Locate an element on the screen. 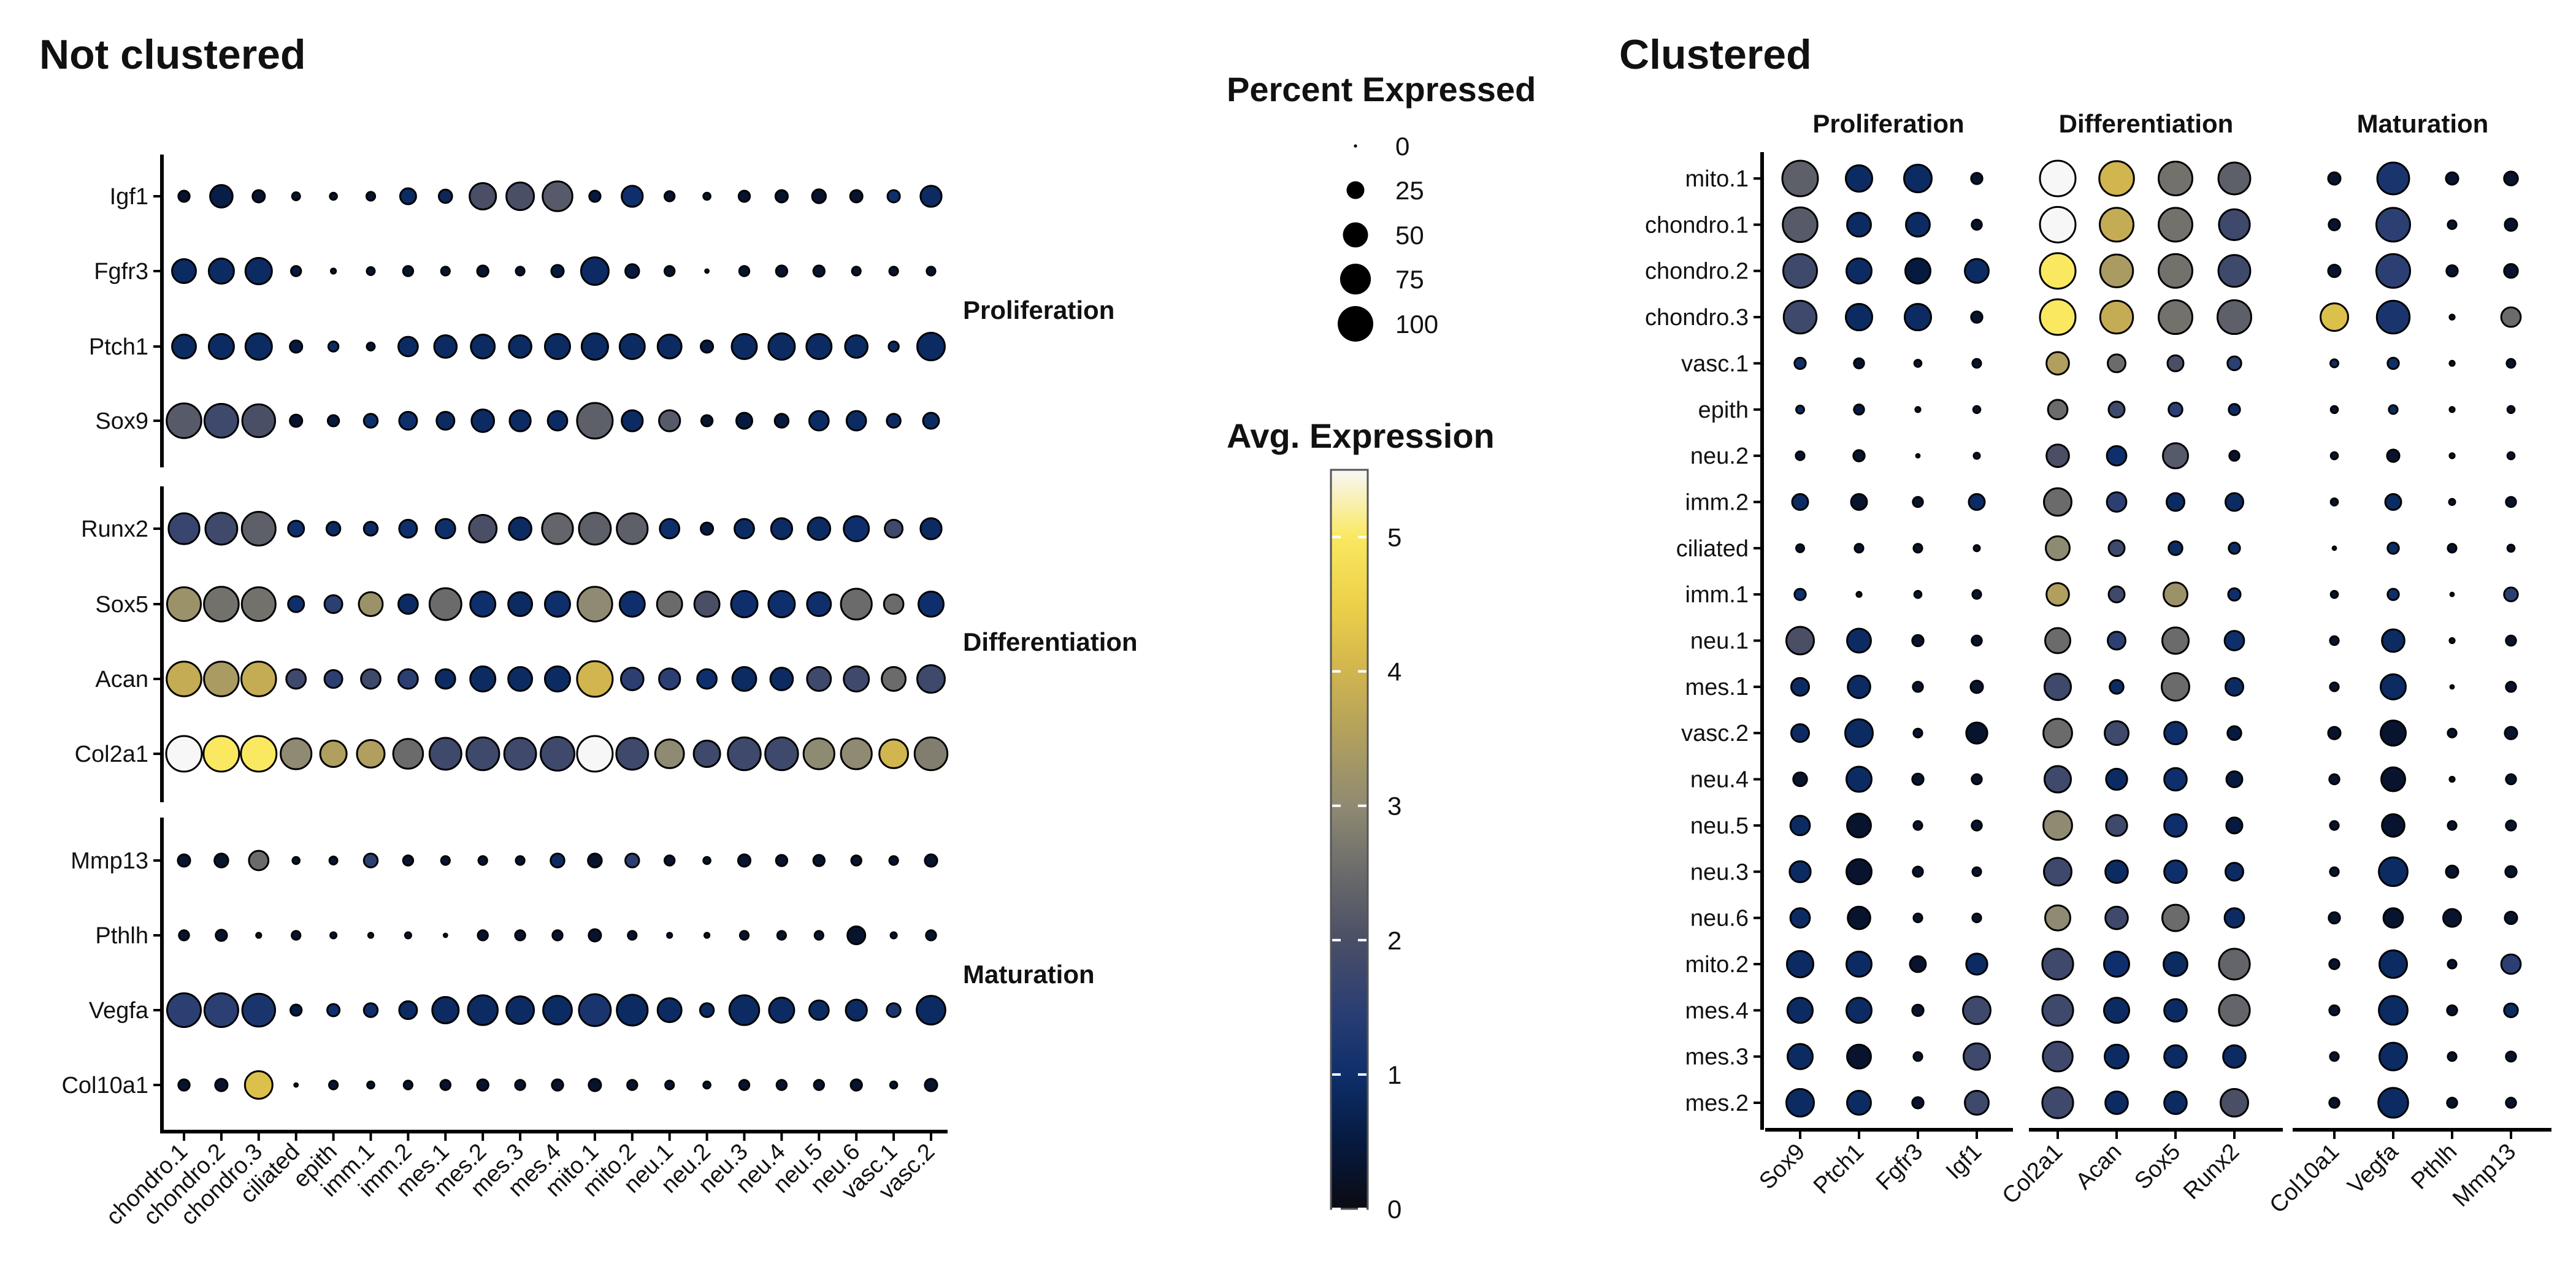 The height and width of the screenshot is (1288, 2576). color-bar-label-2: 2 is located at coordinates (1394, 940).